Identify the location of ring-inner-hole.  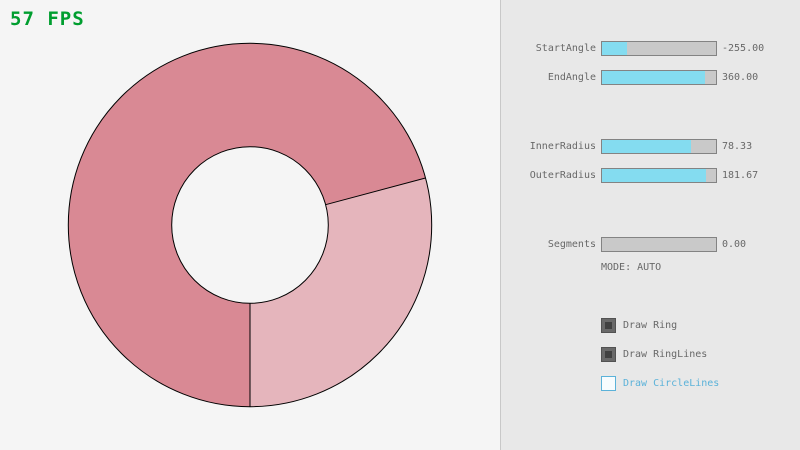
(250, 225).